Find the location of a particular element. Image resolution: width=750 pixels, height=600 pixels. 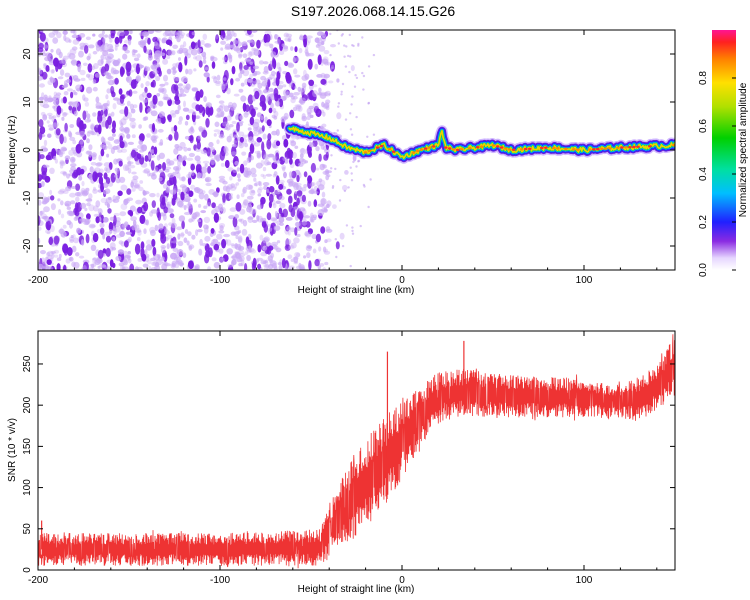

spectrogram-ytick-label: -10 is located at coordinates (27, 197).